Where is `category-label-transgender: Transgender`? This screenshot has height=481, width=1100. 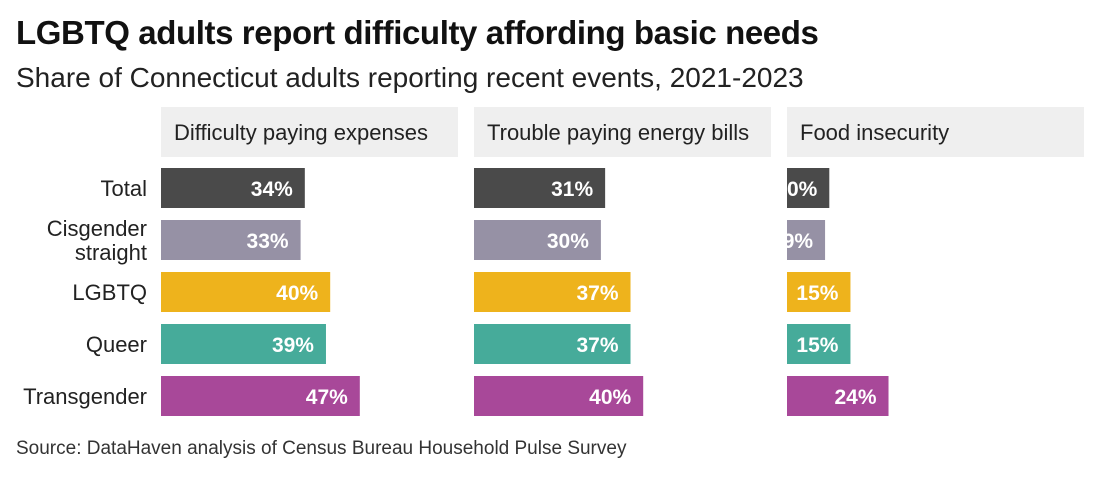 category-label-transgender: Transgender is located at coordinates (85, 396).